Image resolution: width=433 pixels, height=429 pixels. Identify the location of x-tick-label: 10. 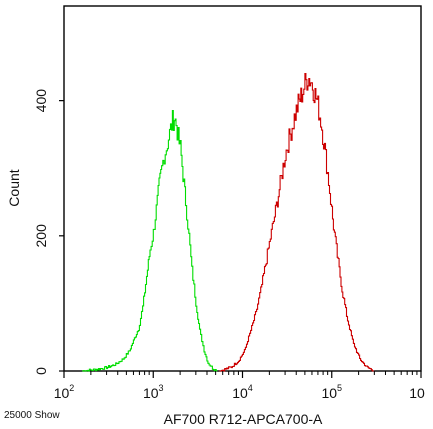
(417, 393).